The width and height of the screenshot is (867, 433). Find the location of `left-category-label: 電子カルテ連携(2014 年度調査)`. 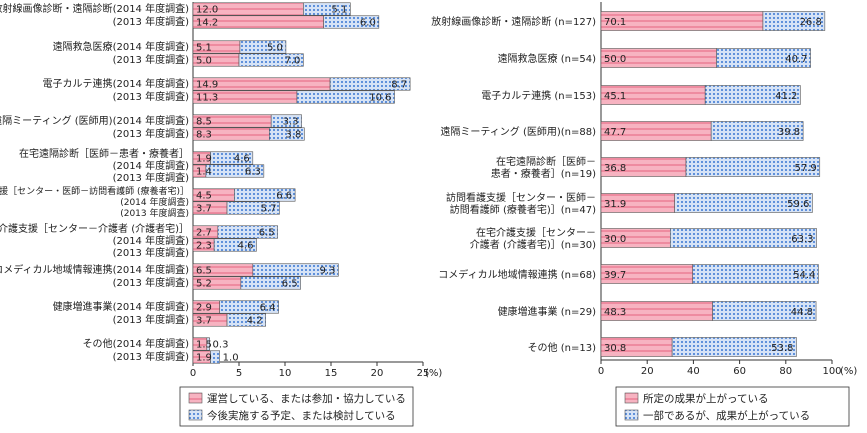

left-category-label: 電子カルテ連携(2014 年度調査) is located at coordinates (116, 83).